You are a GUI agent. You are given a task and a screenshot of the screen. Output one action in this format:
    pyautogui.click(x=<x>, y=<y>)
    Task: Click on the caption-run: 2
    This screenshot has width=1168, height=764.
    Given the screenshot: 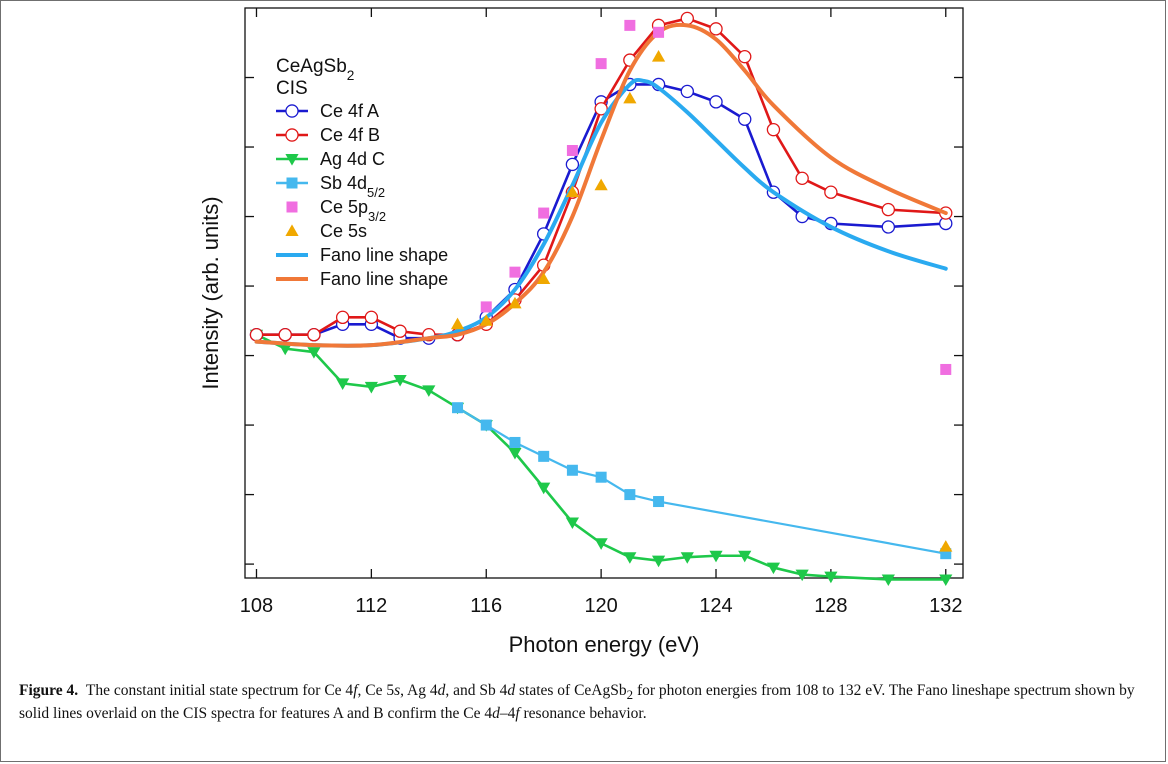 What is the action you would take?
    pyautogui.click(x=630, y=695)
    